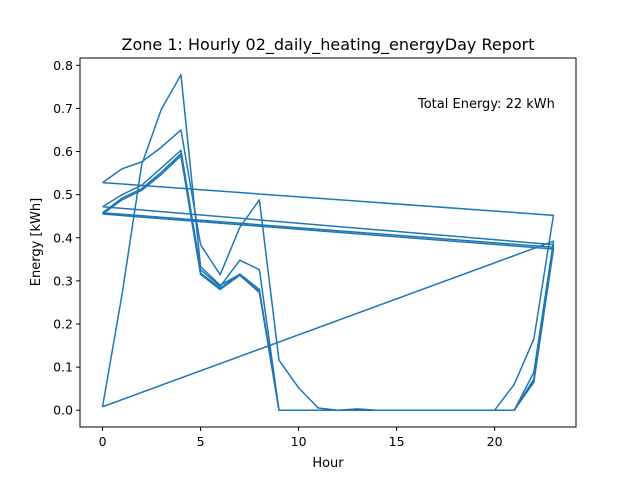 Image resolution: width=640 pixels, height=480 pixels. I want to click on y-tick-label: 0.1, so click(63, 367).